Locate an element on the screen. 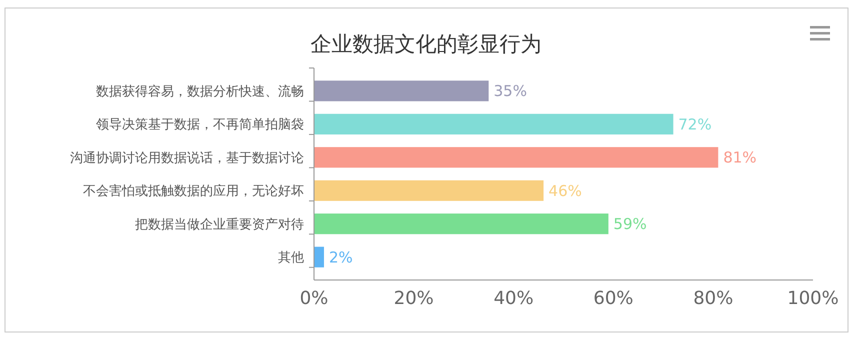 The height and width of the screenshot is (346, 860). data-label: 59% is located at coordinates (630, 224).